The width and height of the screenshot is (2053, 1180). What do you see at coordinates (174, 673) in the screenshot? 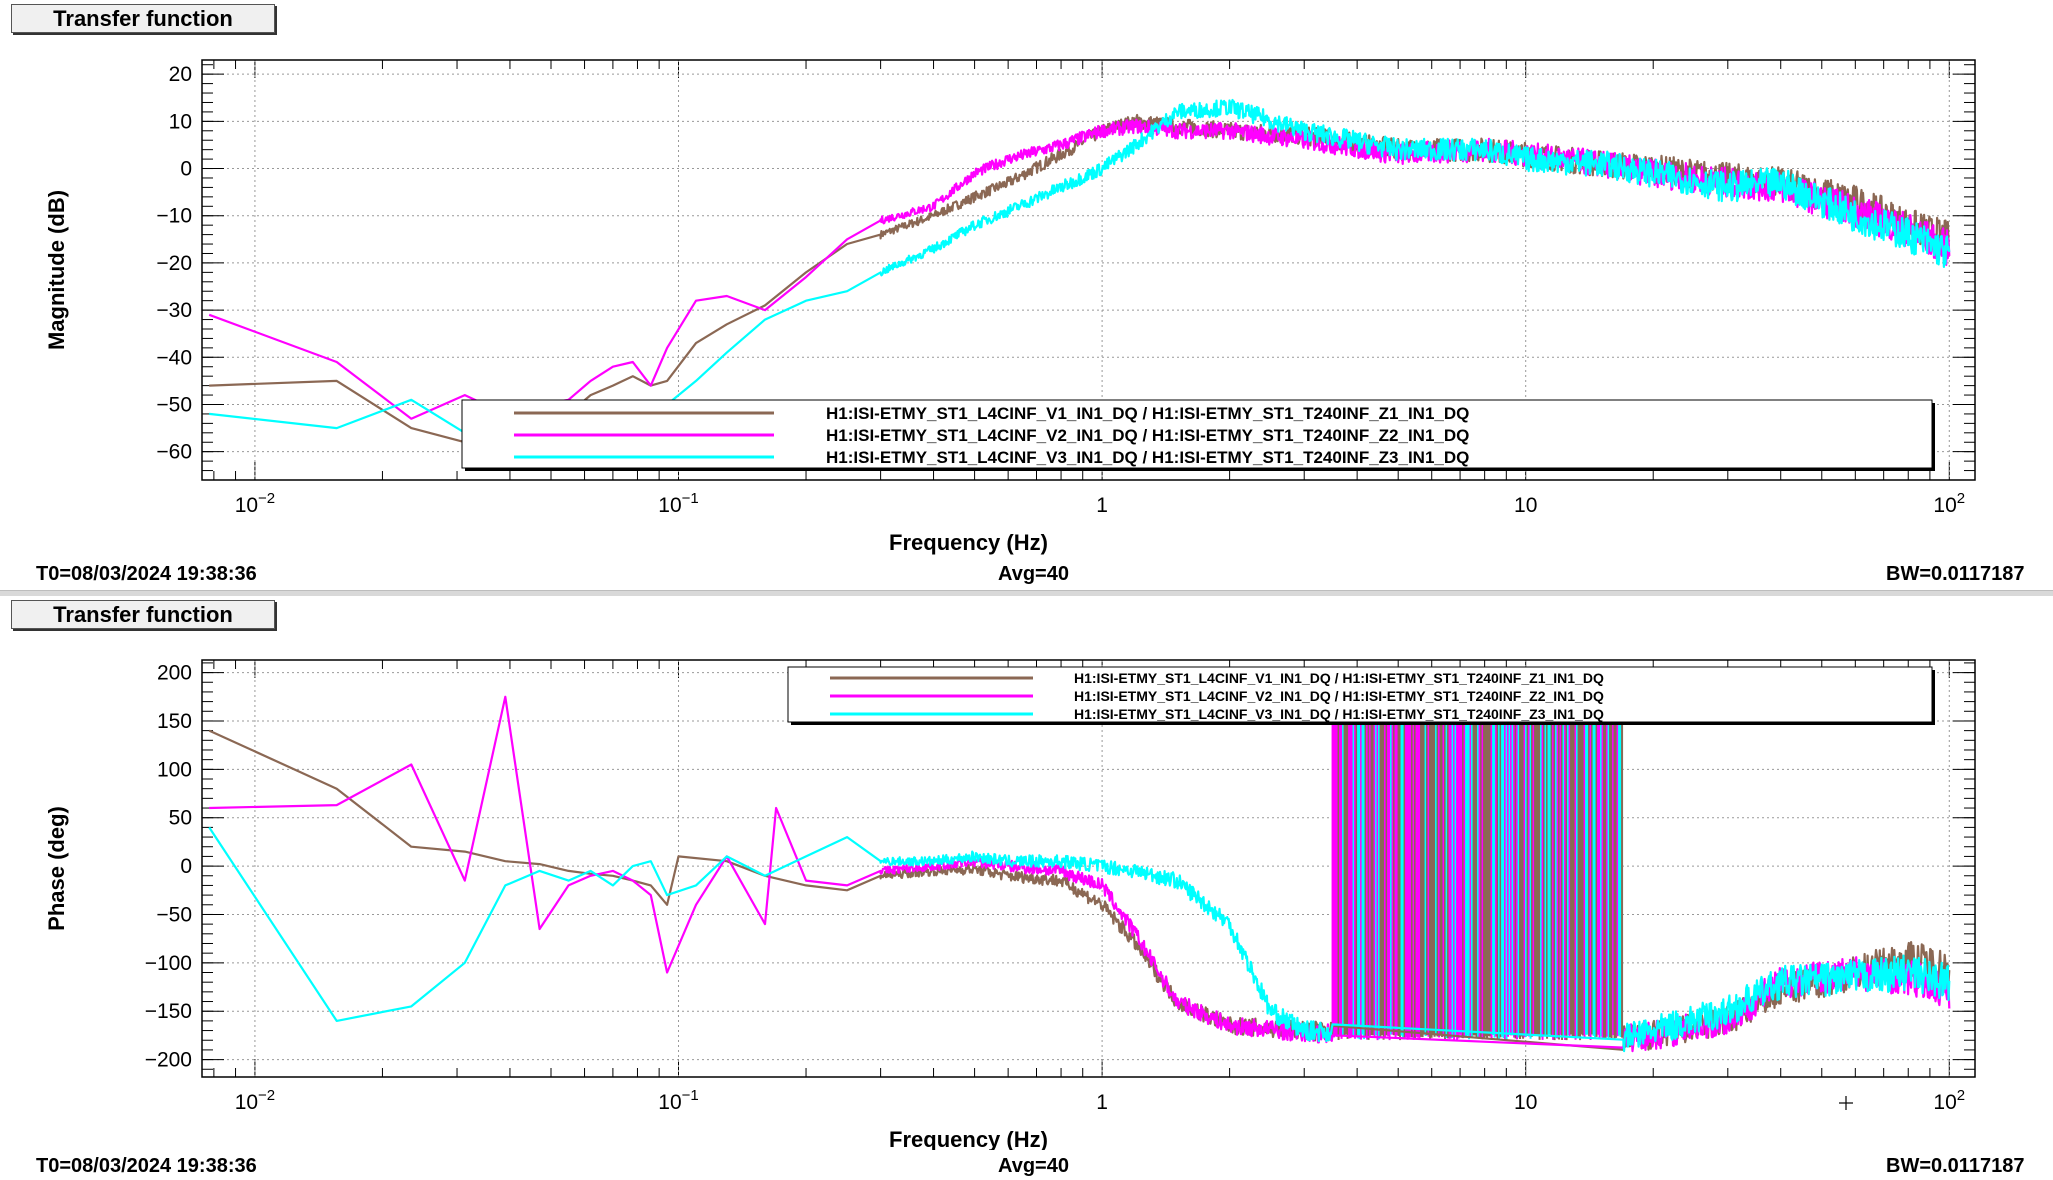
I see `y-tick-label: 200` at bounding box center [174, 673].